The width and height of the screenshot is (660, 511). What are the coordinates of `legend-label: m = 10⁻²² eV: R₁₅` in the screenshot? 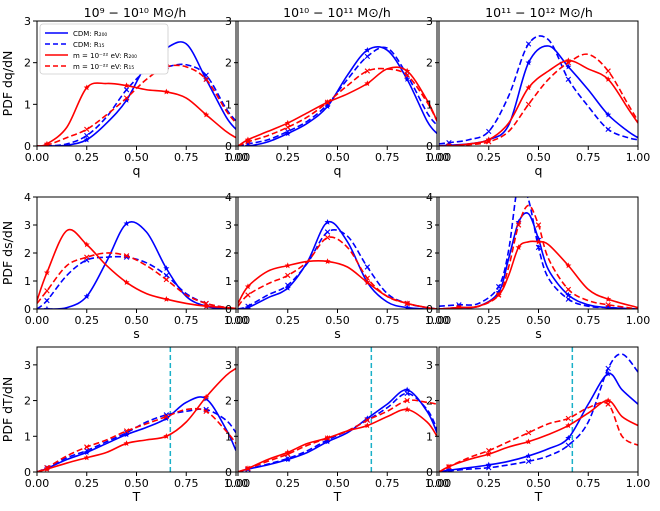 It's located at (103, 67).